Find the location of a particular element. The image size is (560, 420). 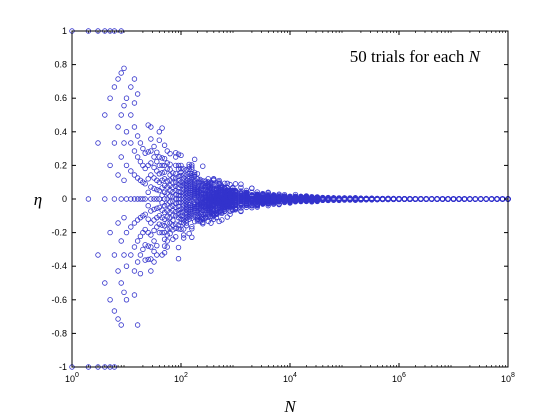

y-axis-title: η is located at coordinates (38, 199).